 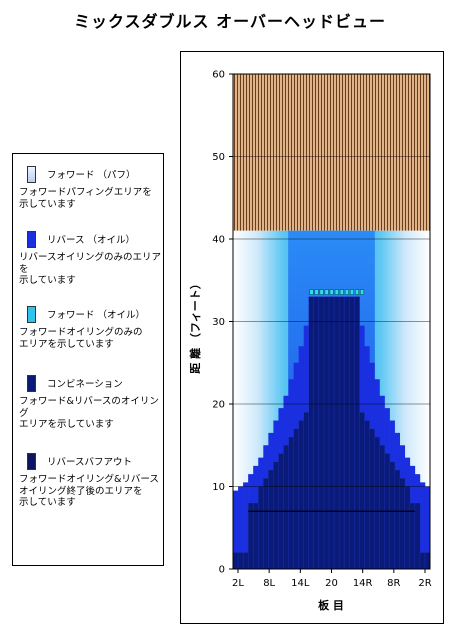 I want to click on y-tick-label: 0, so click(x=222, y=570).